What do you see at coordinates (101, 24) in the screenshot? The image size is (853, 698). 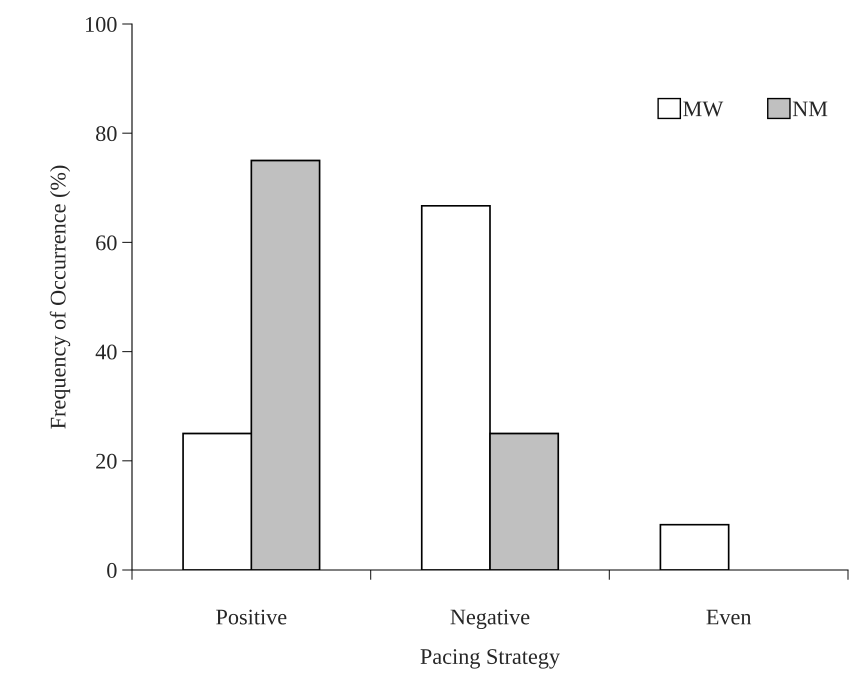 I see `y-tick-label: 100` at bounding box center [101, 24].